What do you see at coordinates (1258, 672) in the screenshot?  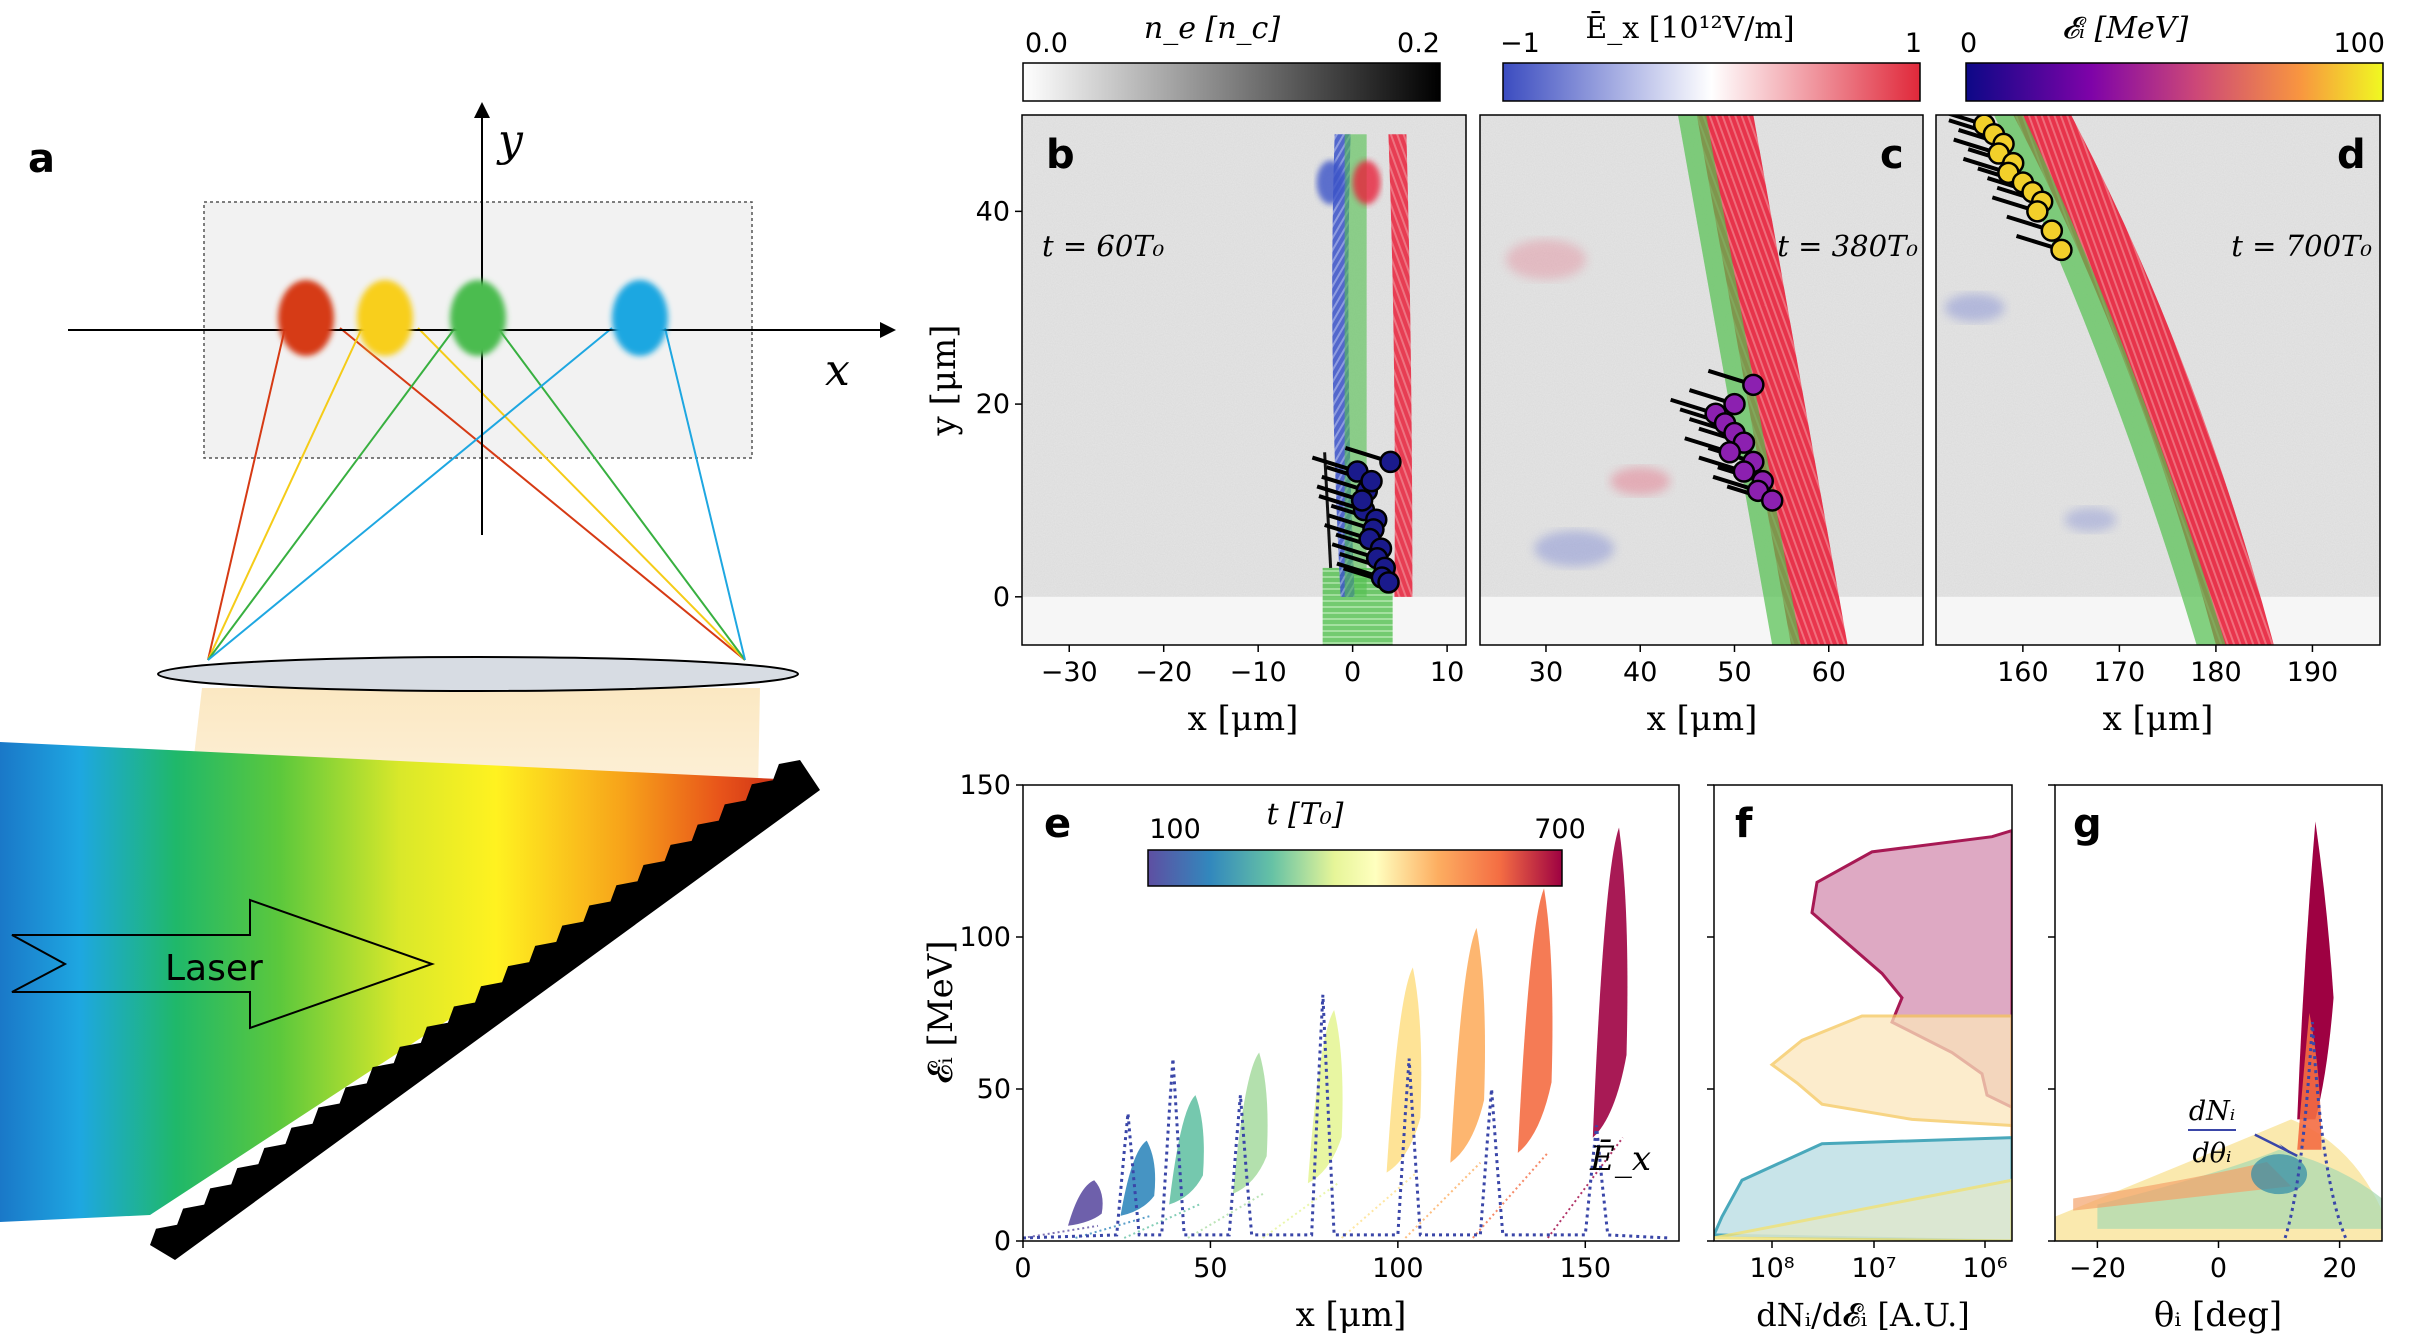 I see `panel-b-xtick-label: −10` at bounding box center [1258, 672].